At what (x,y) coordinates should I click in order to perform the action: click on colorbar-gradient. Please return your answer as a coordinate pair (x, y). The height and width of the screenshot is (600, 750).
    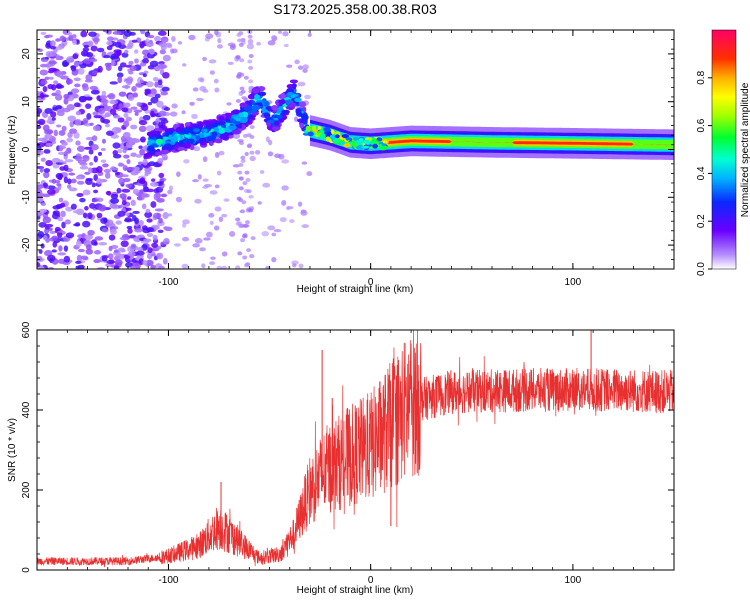
    Looking at the image, I should click on (724, 149).